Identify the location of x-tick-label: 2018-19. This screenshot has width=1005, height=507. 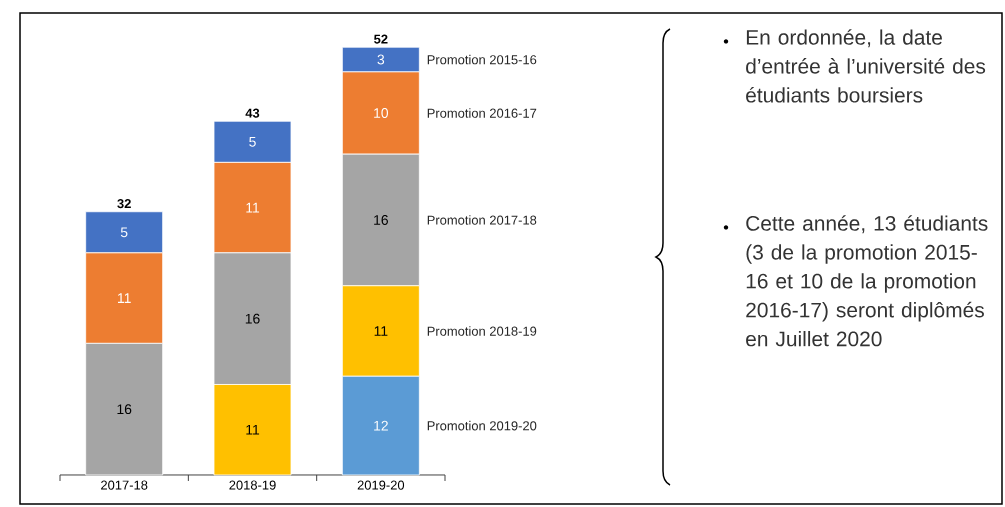
(252, 485).